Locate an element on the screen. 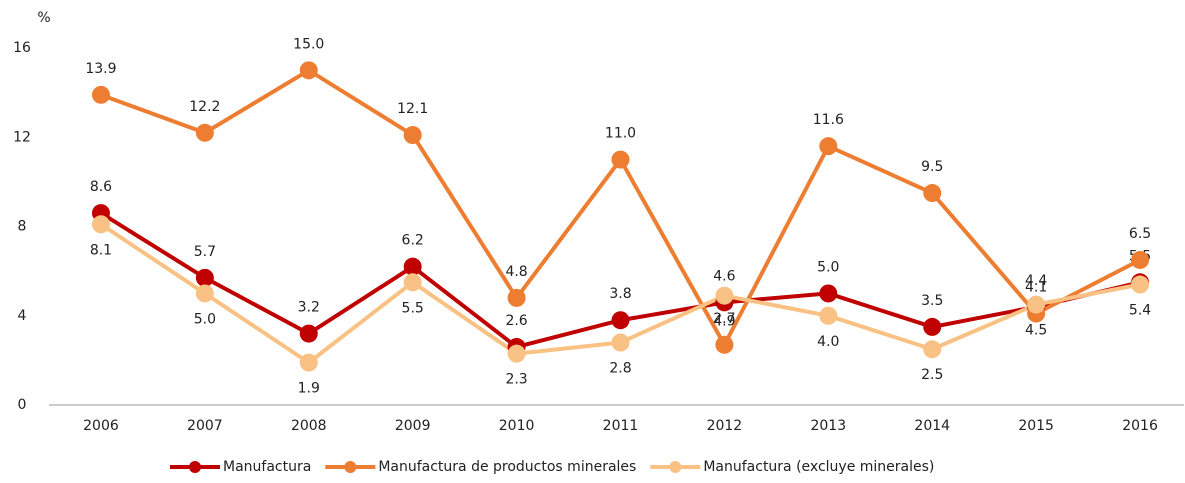 This screenshot has height=483, width=1185. y-tick-label: 16 is located at coordinates (22, 48).